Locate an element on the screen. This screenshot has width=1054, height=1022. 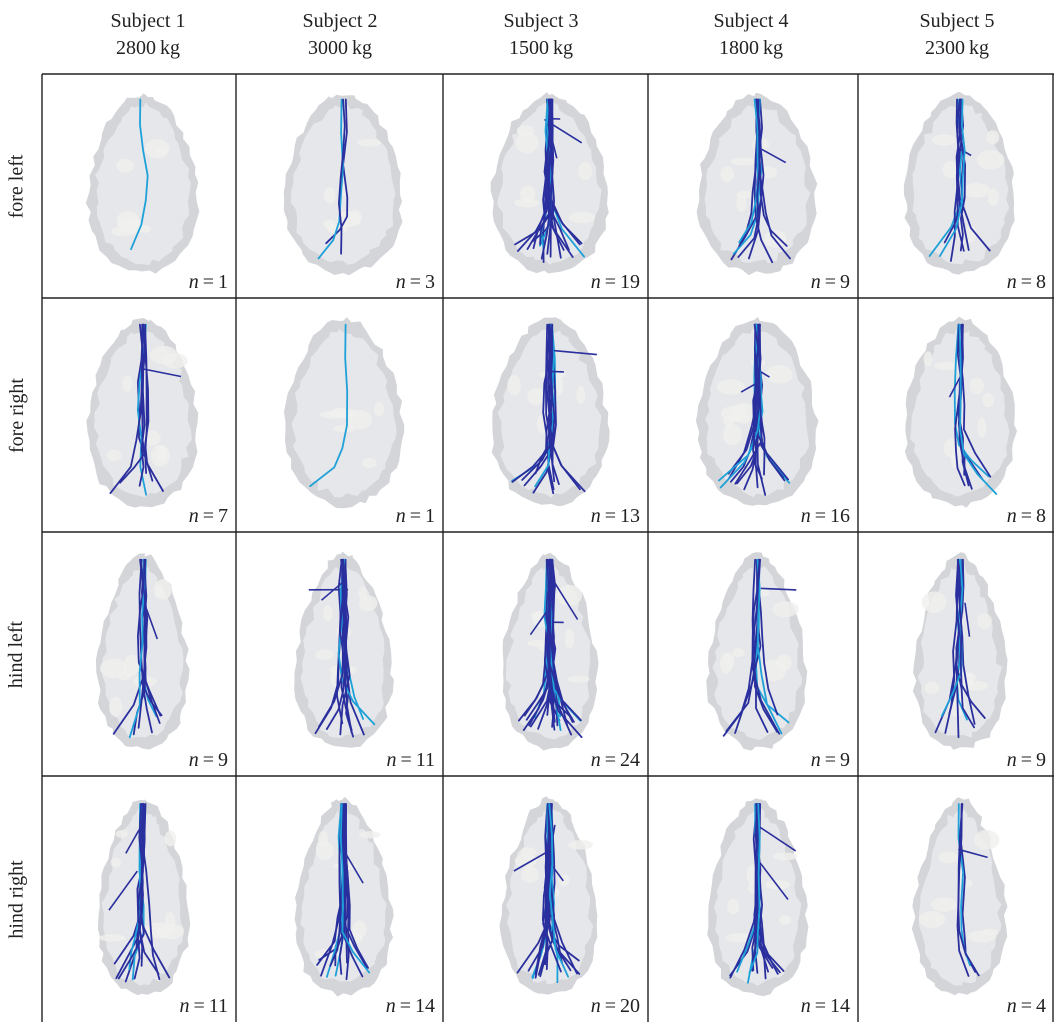
count-value: = 9 is located at coordinates (1031, 760).